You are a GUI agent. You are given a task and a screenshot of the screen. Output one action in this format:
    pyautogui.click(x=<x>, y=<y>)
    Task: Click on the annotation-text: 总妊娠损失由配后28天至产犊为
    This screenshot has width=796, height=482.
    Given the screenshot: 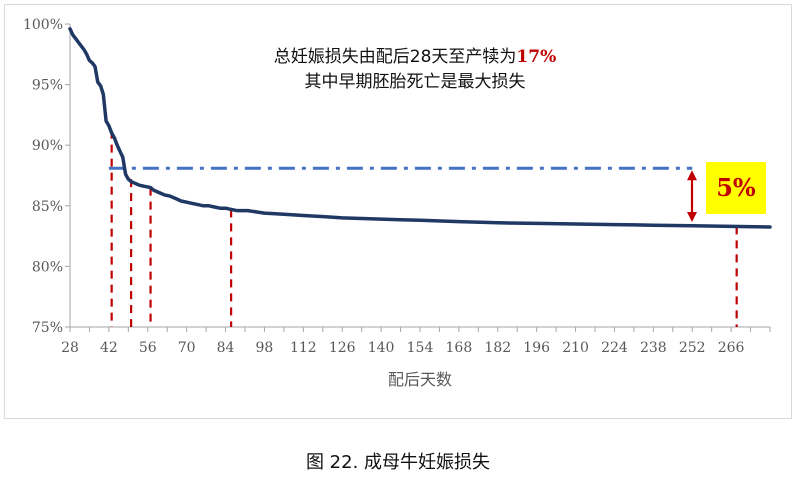 What is the action you would take?
    pyautogui.click(x=395, y=57)
    